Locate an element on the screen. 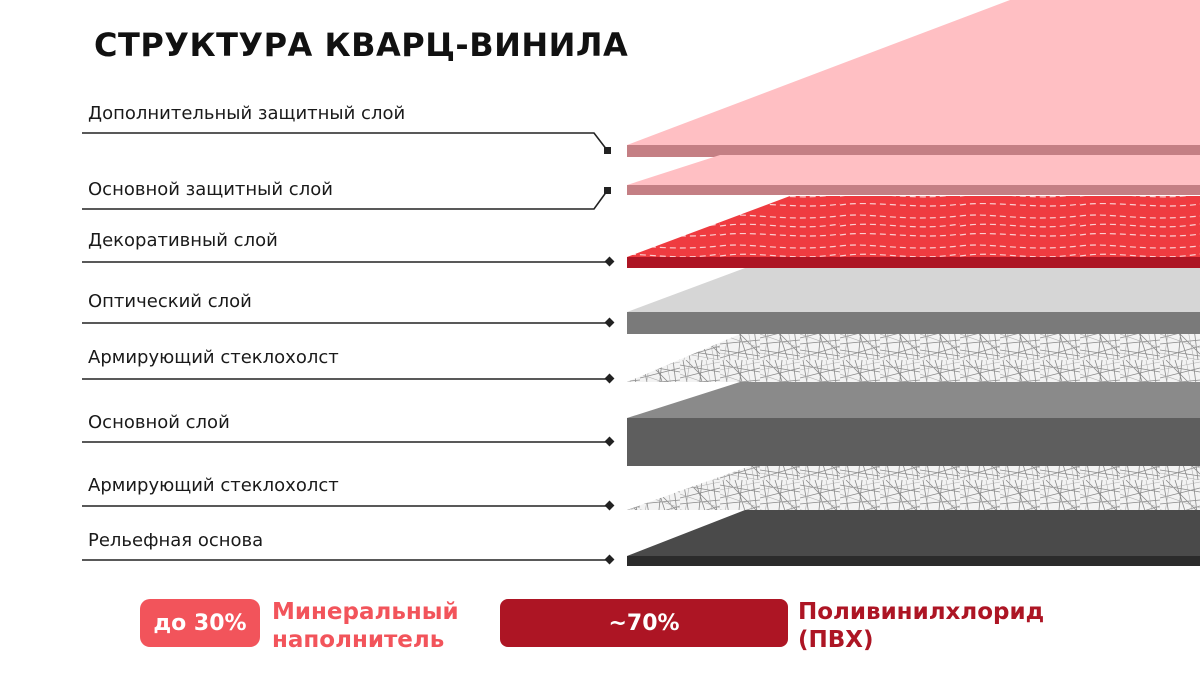  mineral-label-line1: Минеральный is located at coordinates (365, 612).